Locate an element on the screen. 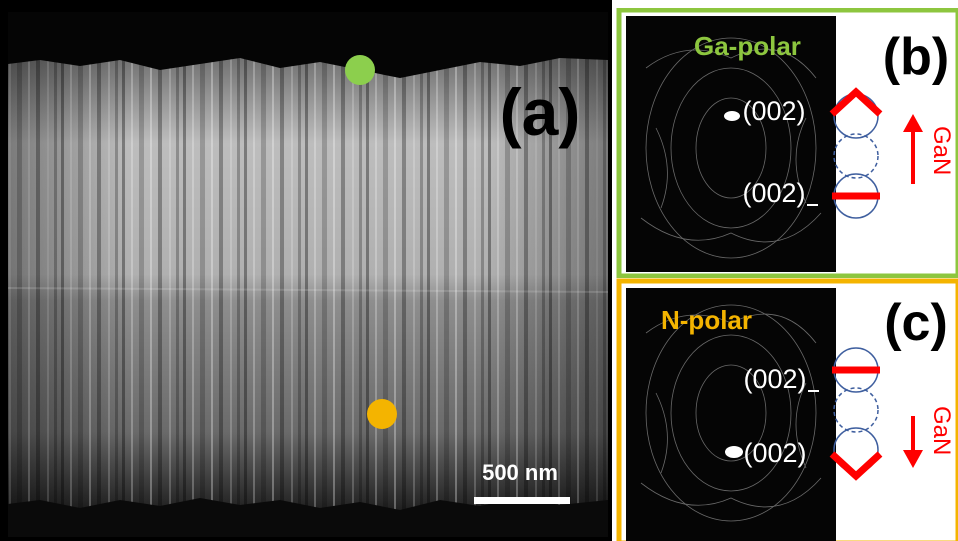 The image size is (958, 541). diffraction-pattern-c is located at coordinates (731, 414).